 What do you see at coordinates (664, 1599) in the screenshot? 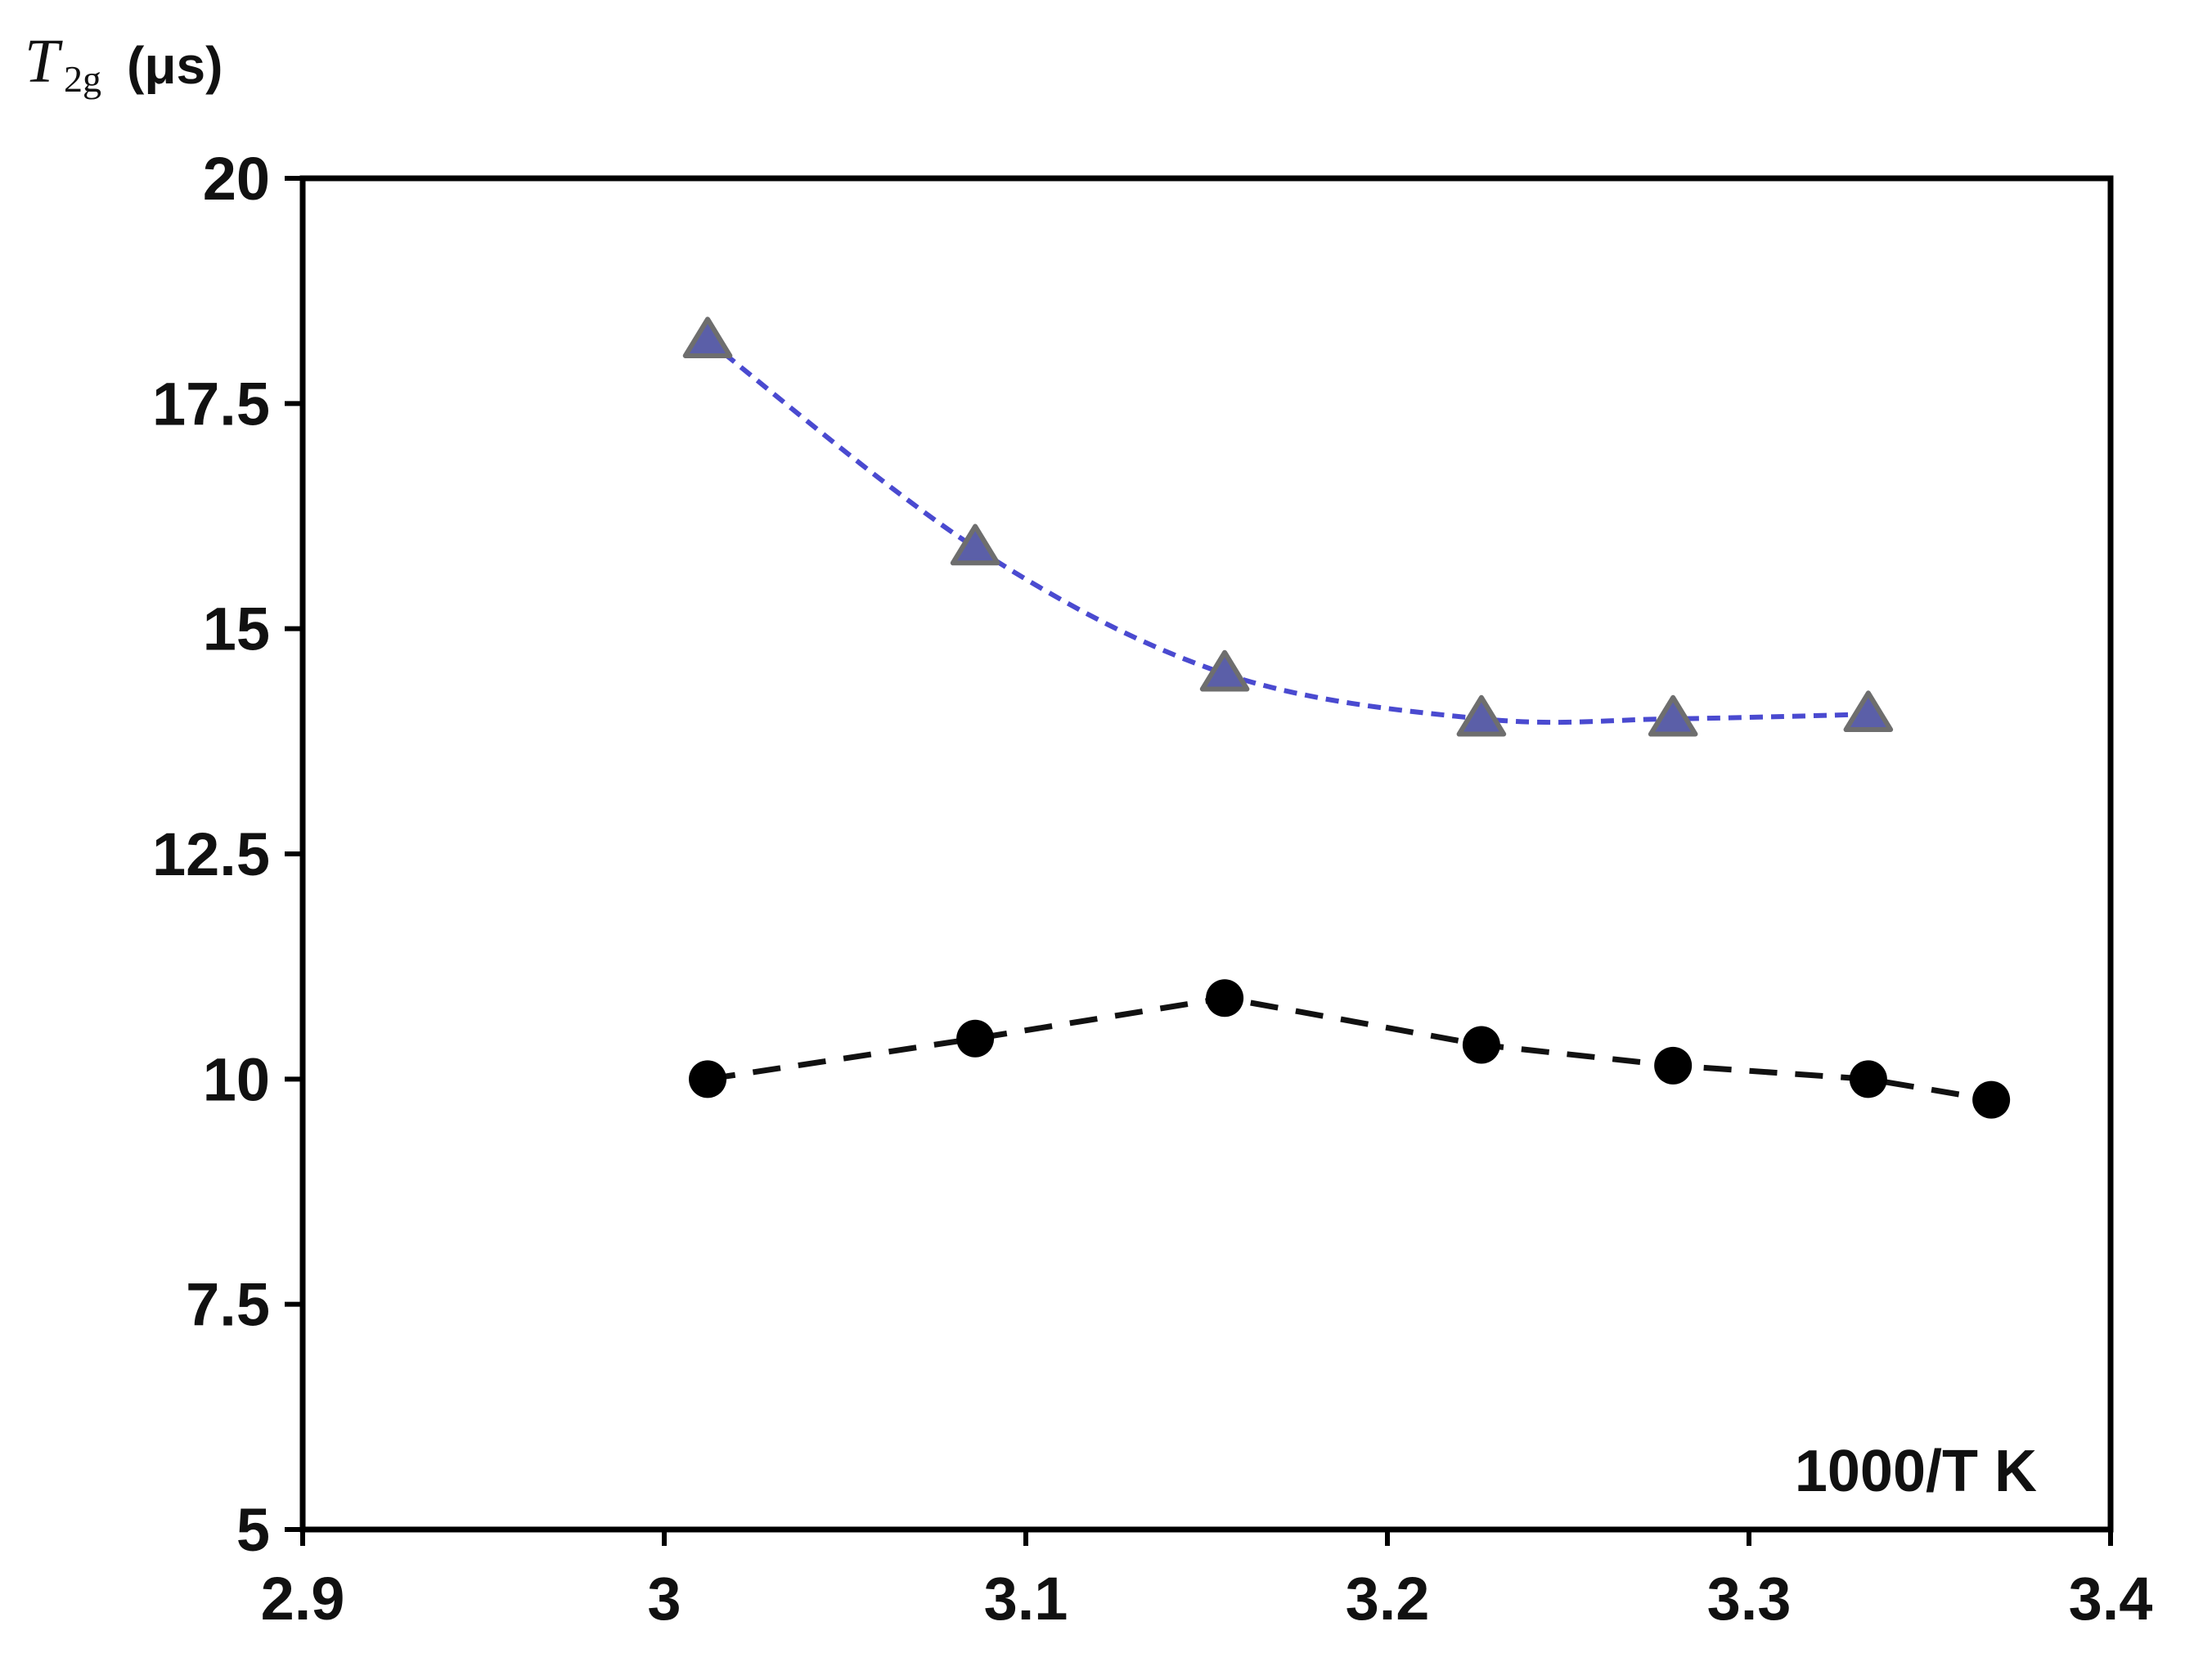
I see `x-tick-label: 3` at bounding box center [664, 1599].